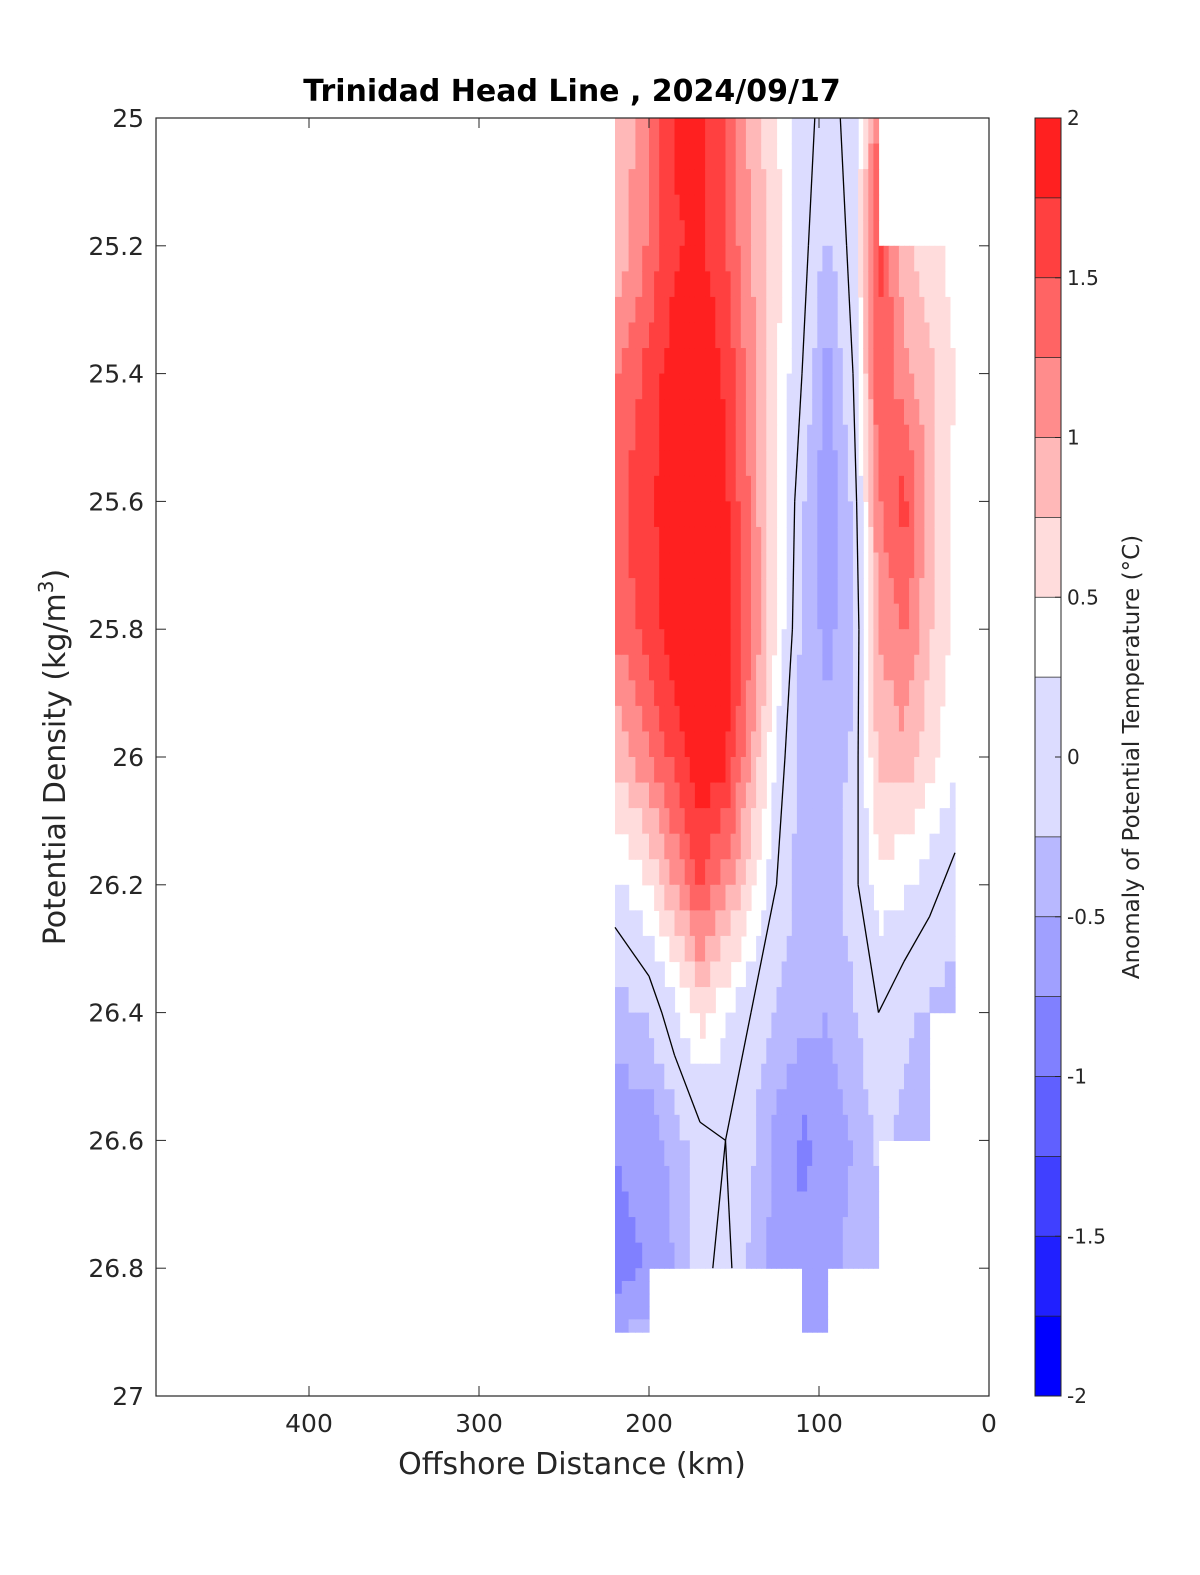  I want to click on zero-contour-segment, so click(687, 1088).